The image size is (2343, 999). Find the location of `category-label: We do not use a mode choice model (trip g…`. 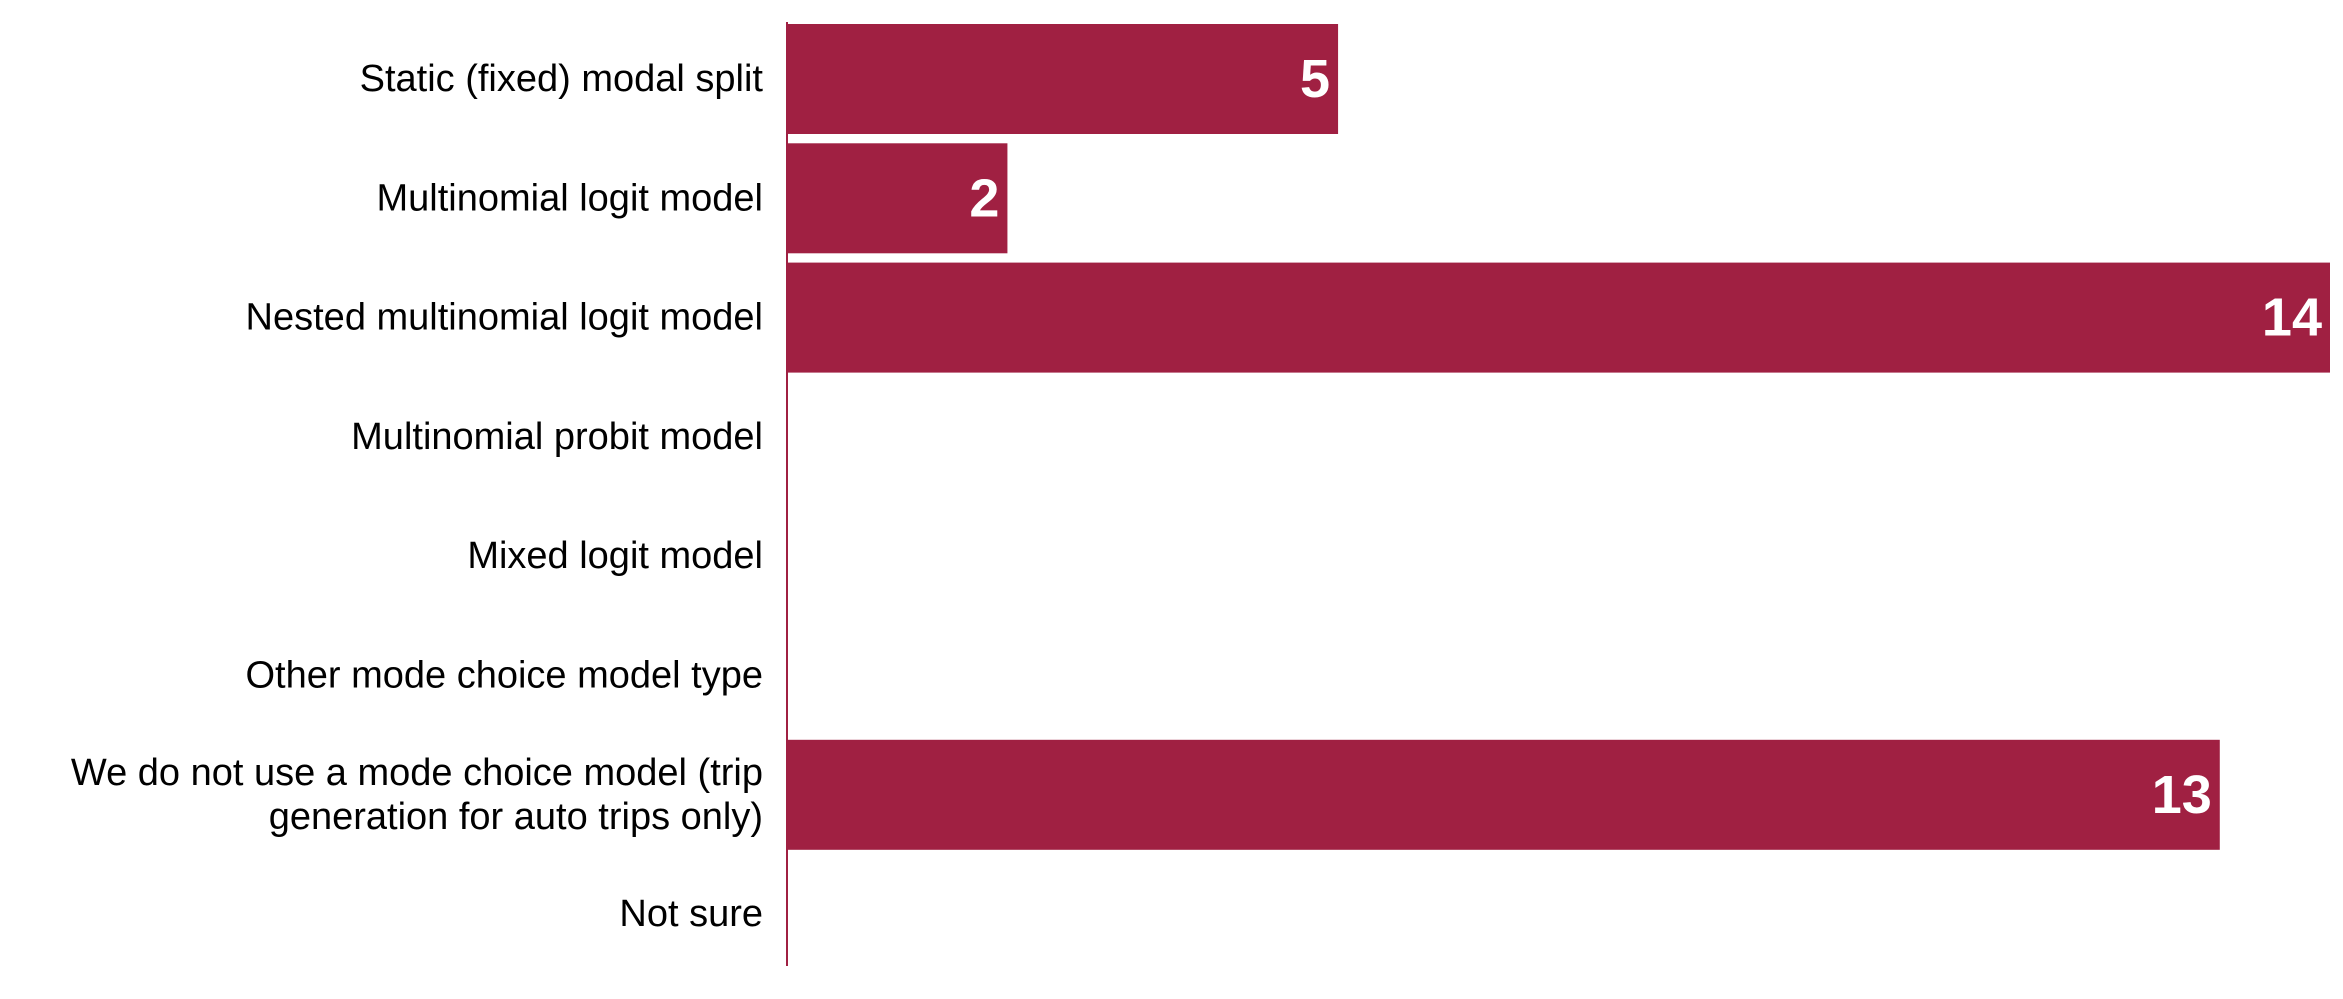

category-label: We do not use a mode choice model (trip g… is located at coordinates (417, 795).